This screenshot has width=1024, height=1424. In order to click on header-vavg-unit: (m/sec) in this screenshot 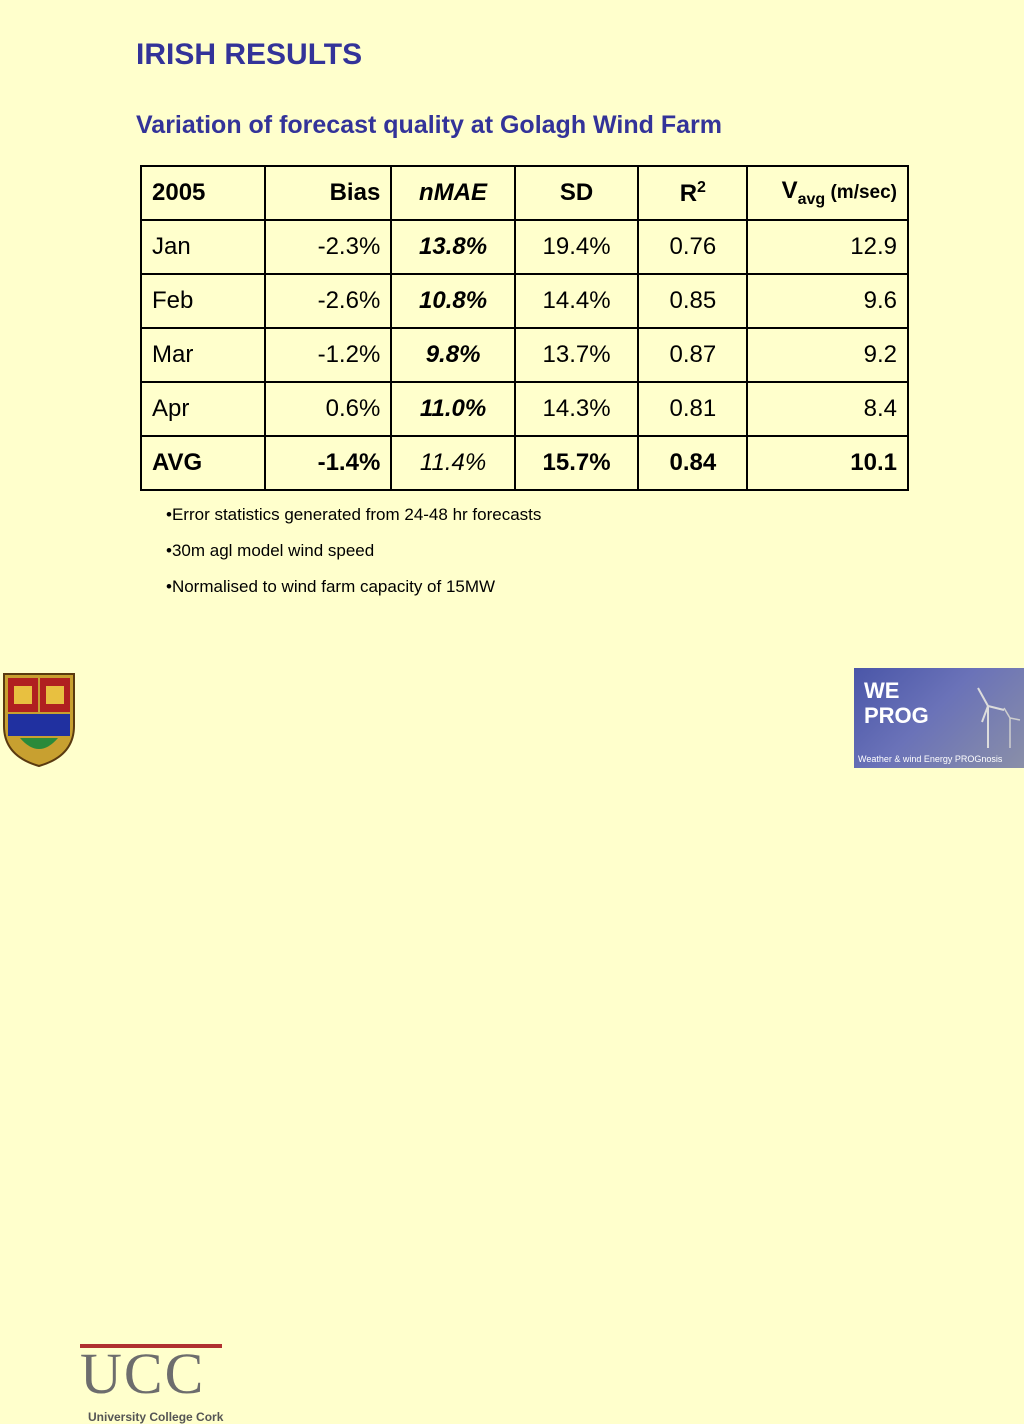, I will do `click(861, 193)`.